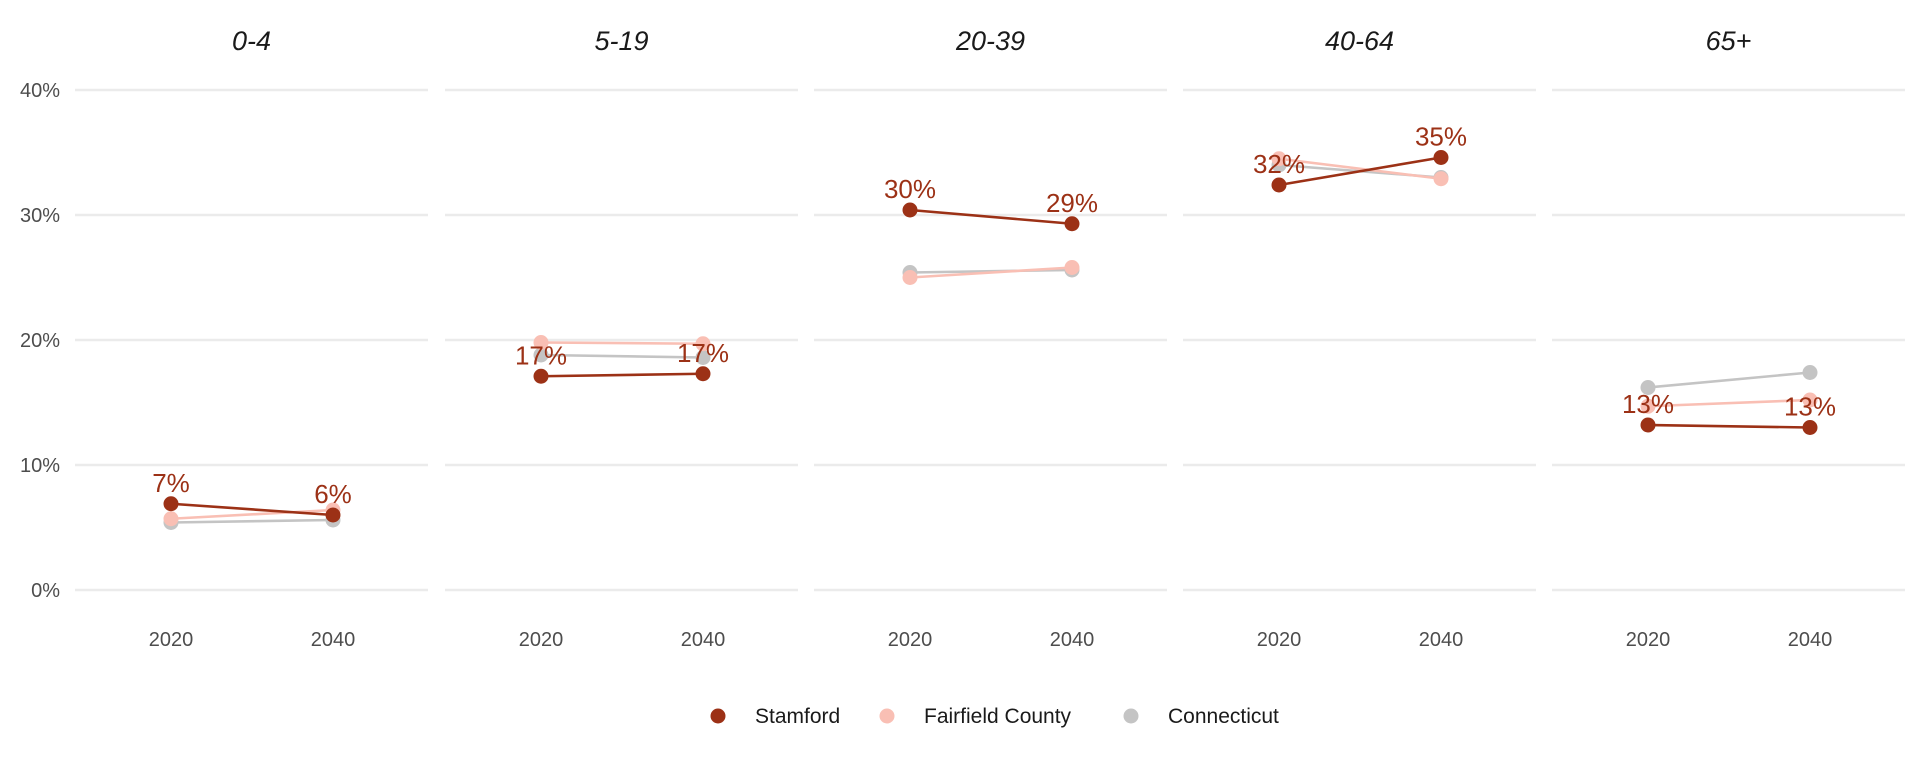 The width and height of the screenshot is (1920, 768). Describe the element at coordinates (40, 216) in the screenshot. I see `y-tick-label: 30%` at that location.